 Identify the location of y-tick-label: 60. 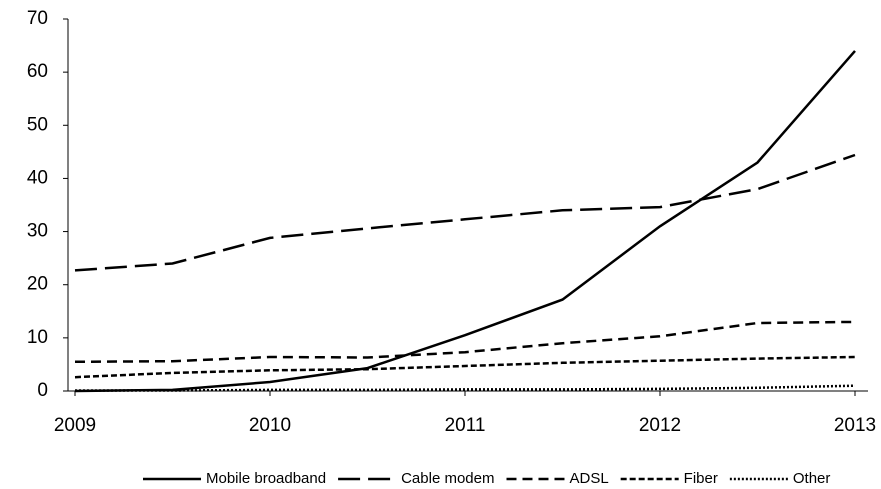
(37, 71).